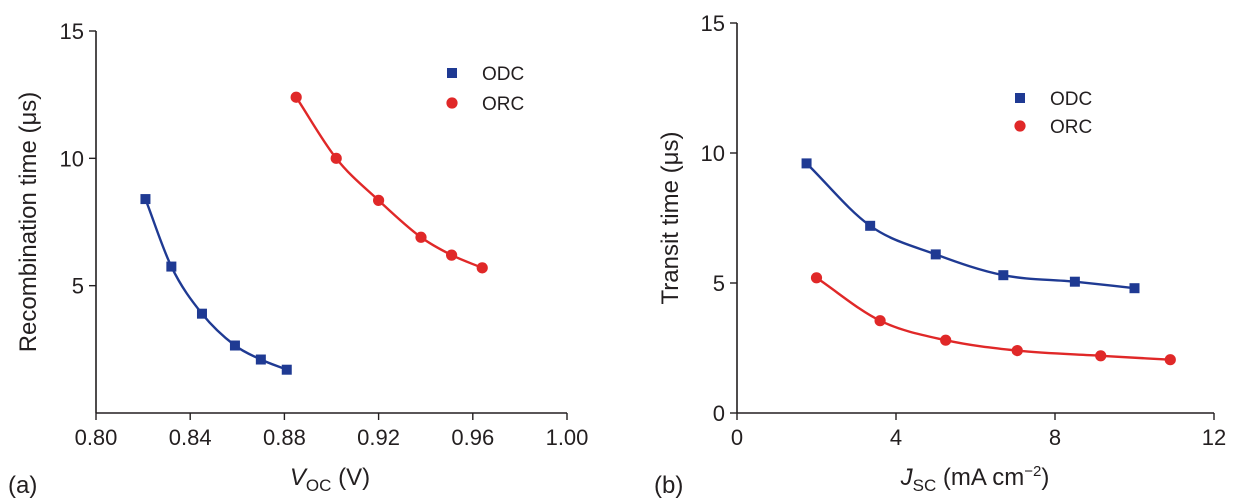 Image resolution: width=1239 pixels, height=500 pixels. I want to click on x-axis-title: VOC (V), so click(330, 479).